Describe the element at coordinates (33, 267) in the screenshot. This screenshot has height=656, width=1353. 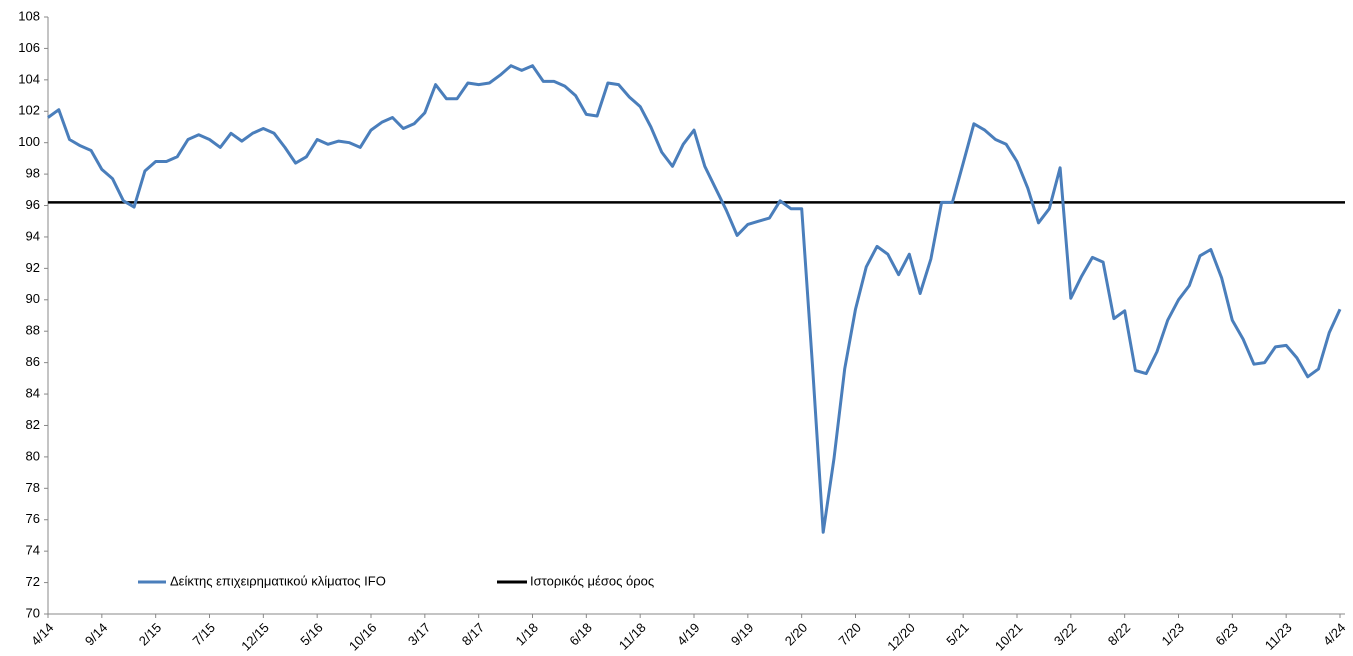
I see `y-tick-label: 92` at that location.